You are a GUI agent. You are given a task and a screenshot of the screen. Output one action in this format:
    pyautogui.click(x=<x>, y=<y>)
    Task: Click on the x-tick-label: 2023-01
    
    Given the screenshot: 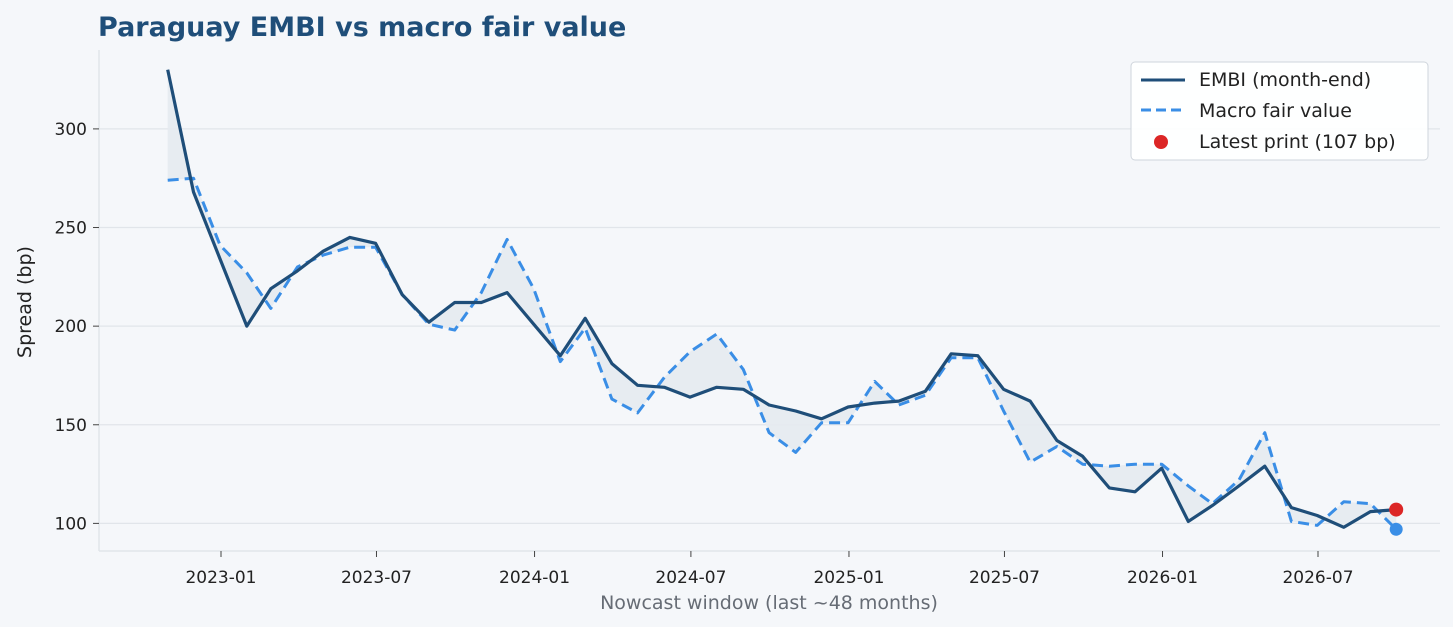 What is the action you would take?
    pyautogui.click(x=220, y=578)
    